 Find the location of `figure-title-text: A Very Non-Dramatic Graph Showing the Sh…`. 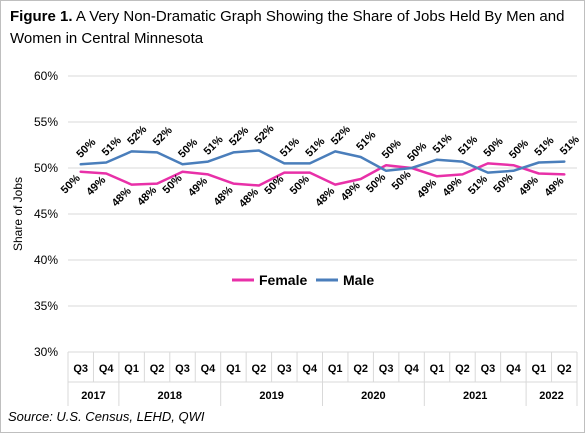

figure-title-text: A Very Non-Dramatic Graph Showing the Sh… is located at coordinates (287, 27).